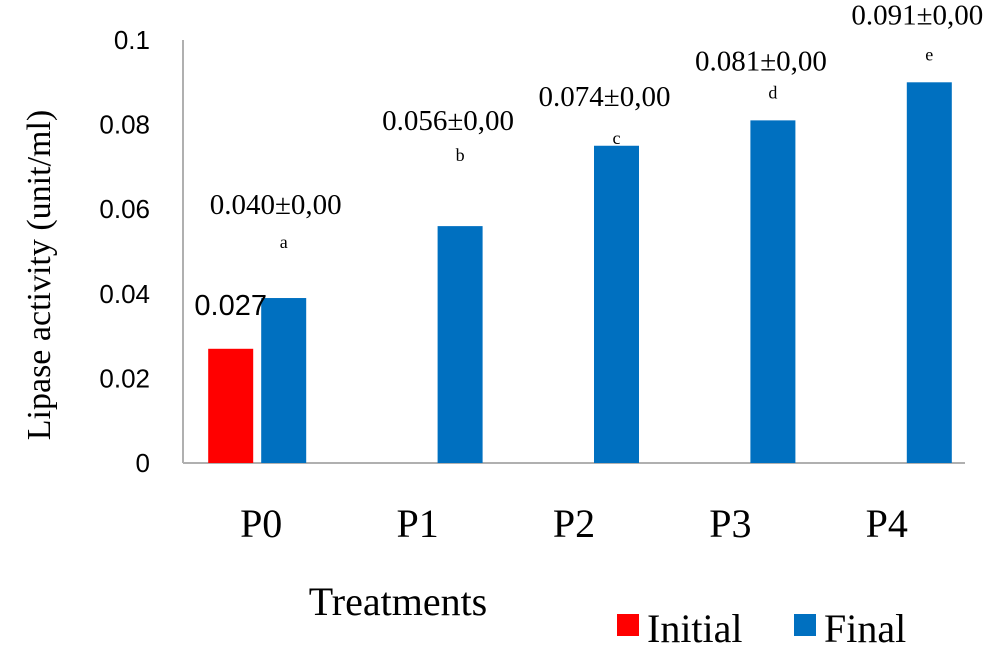 This screenshot has width=1000, height=657. I want to click on data-label-final: 0.074±0,00, so click(605, 97).